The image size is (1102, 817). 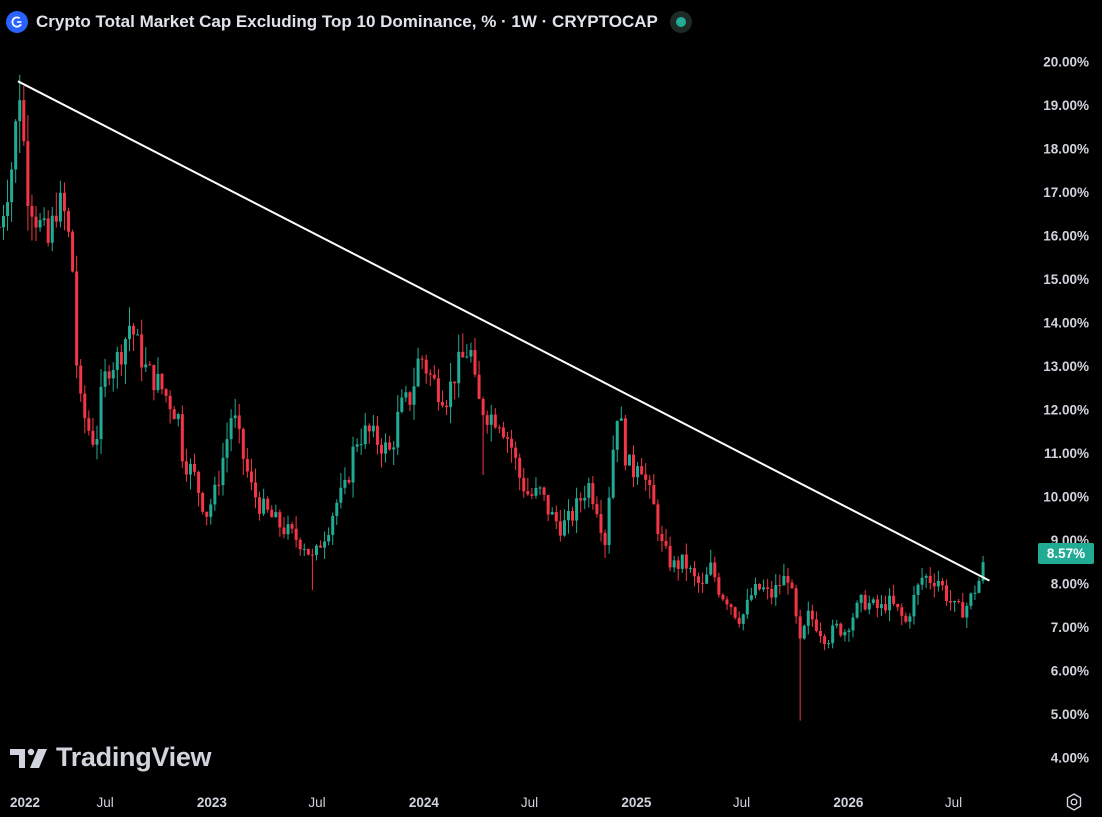 I want to click on crypto-cap-icon, so click(x=17, y=22).